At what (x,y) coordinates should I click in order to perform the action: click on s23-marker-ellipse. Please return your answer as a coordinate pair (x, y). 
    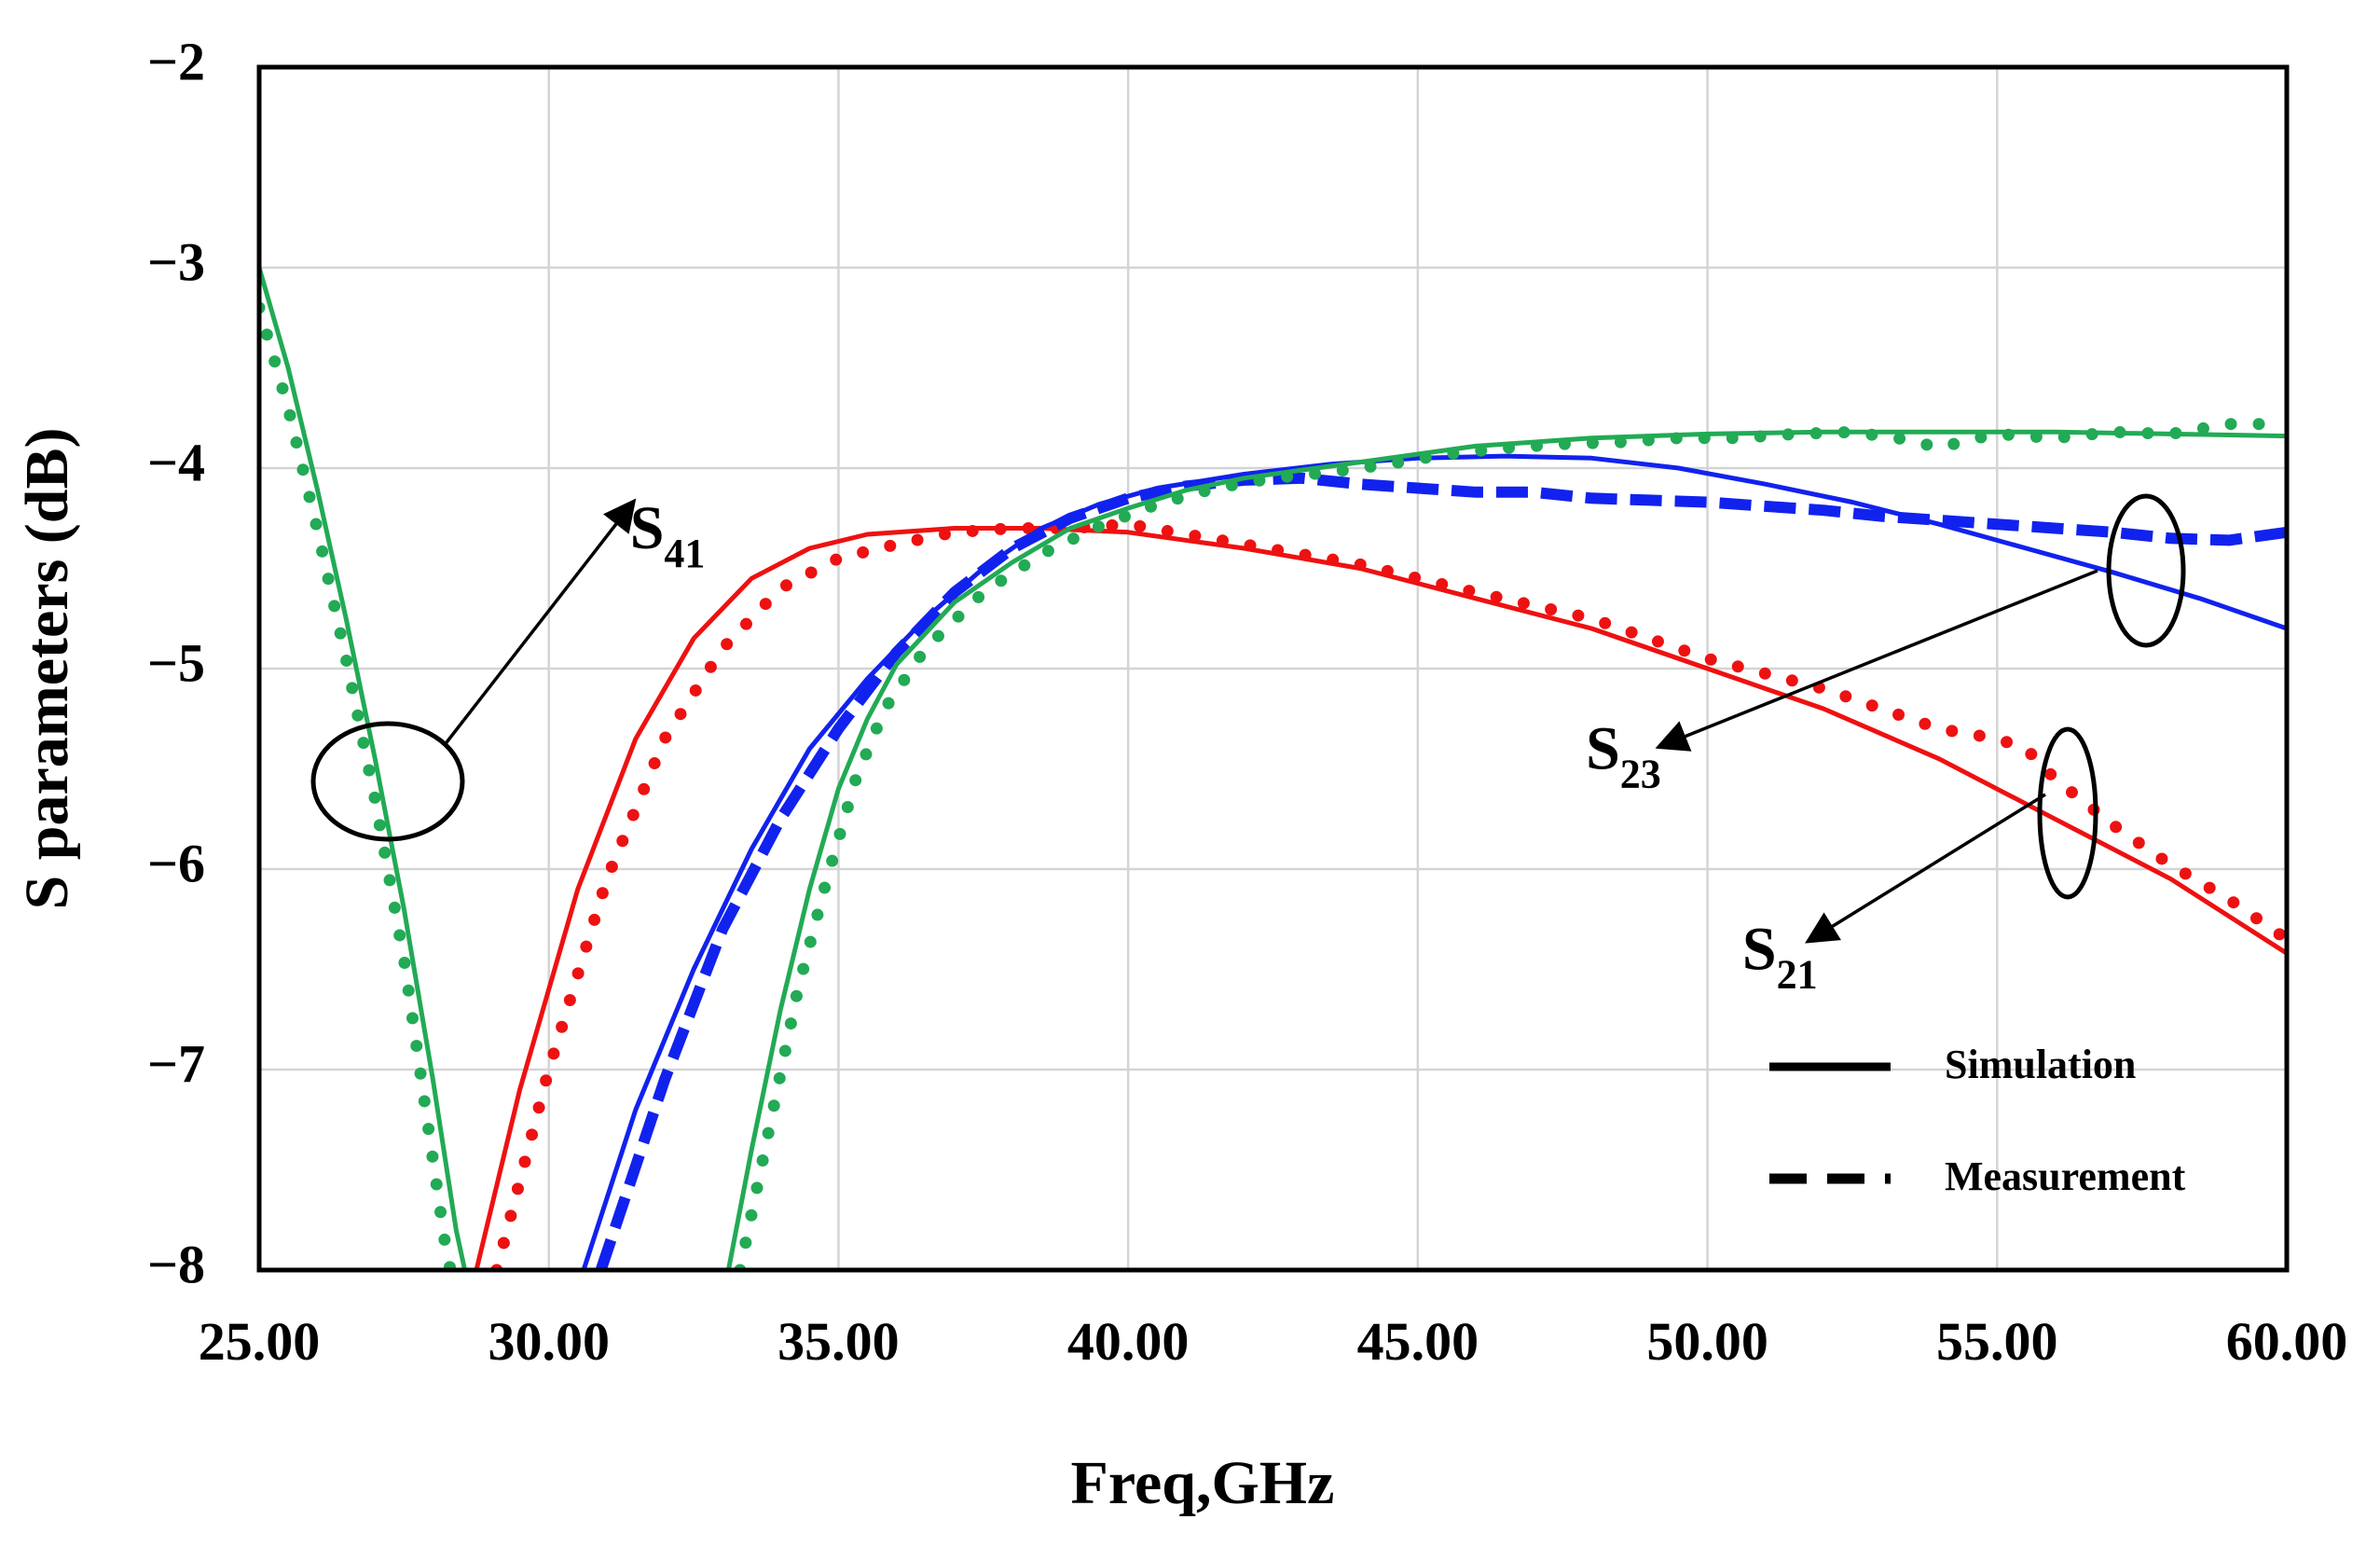
    Looking at the image, I should click on (2146, 570).